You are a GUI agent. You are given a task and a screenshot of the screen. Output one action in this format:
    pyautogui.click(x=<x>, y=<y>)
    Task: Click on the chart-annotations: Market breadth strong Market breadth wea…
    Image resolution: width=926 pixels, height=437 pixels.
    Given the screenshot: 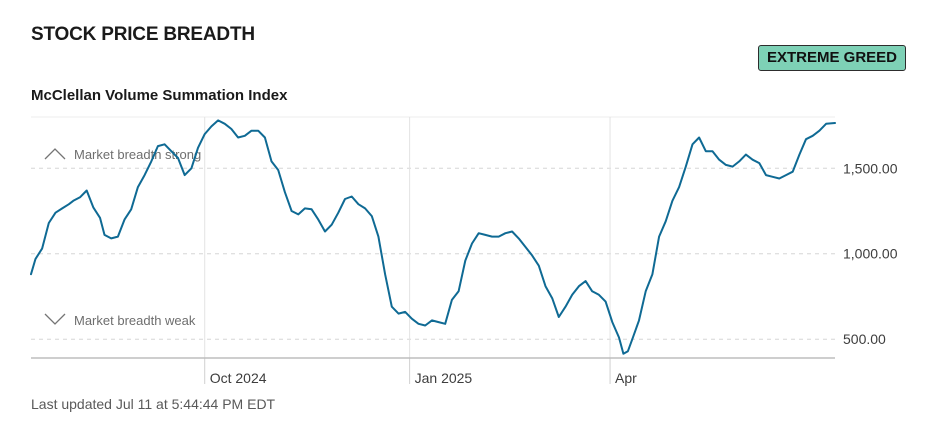 What is the action you would take?
    pyautogui.click(x=122, y=237)
    